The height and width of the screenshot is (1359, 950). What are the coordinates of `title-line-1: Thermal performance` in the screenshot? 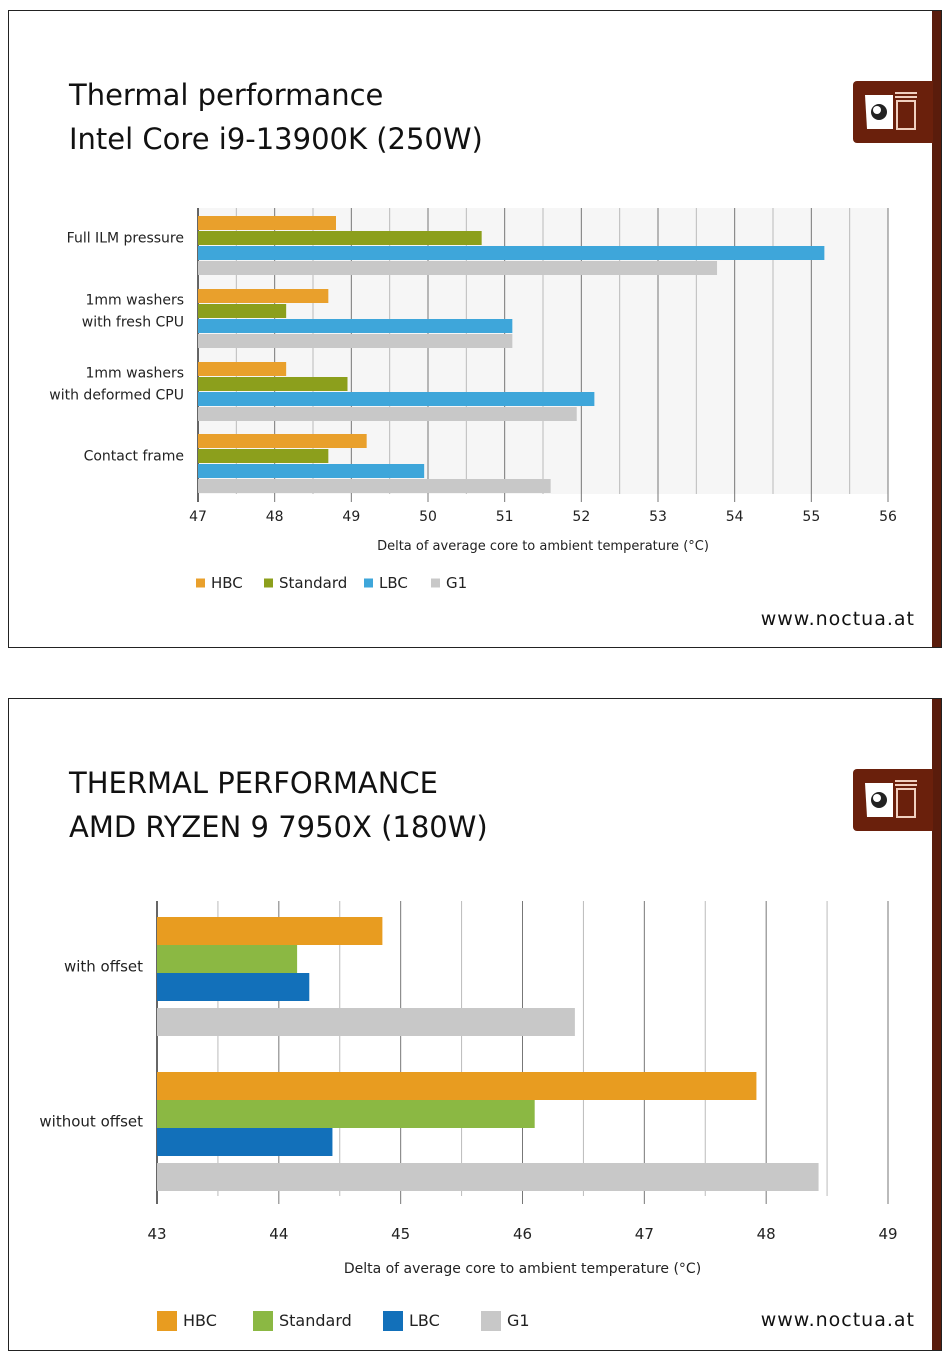 It's located at (226, 95).